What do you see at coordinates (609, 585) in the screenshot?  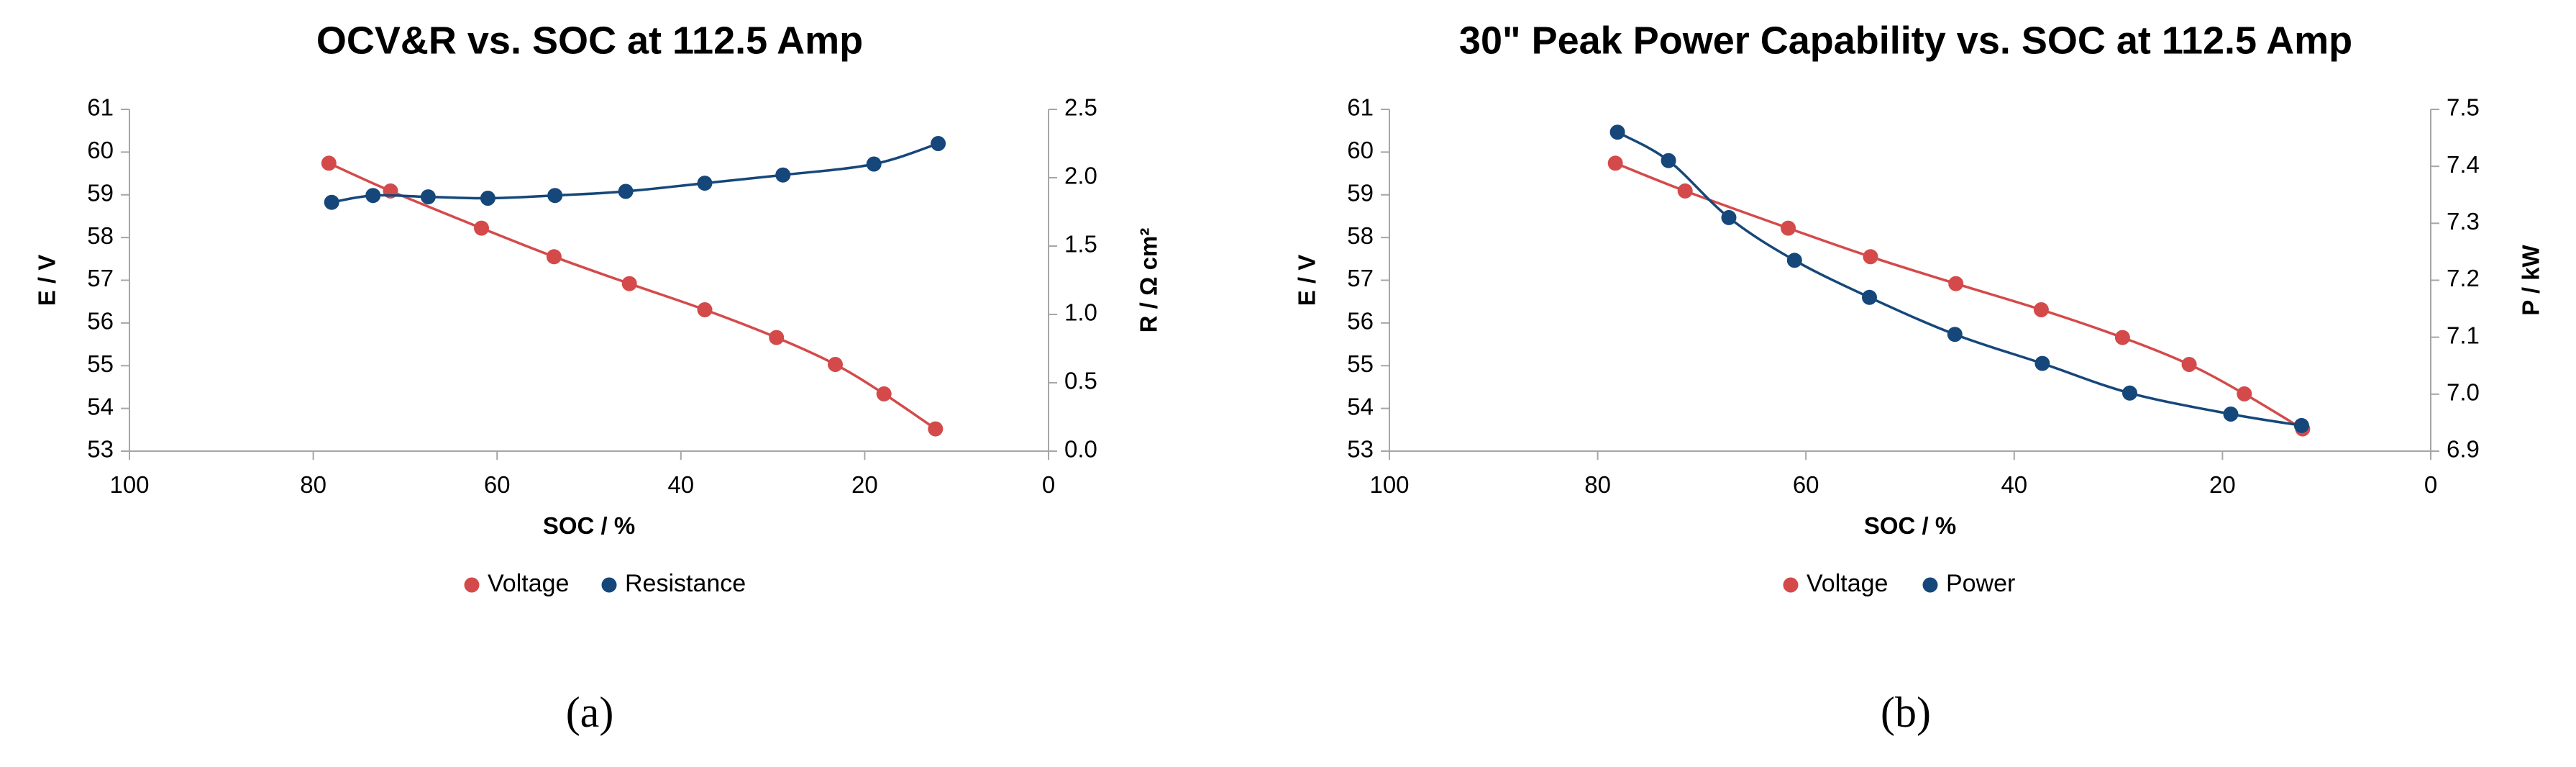 I see `legend-marker-resistance` at bounding box center [609, 585].